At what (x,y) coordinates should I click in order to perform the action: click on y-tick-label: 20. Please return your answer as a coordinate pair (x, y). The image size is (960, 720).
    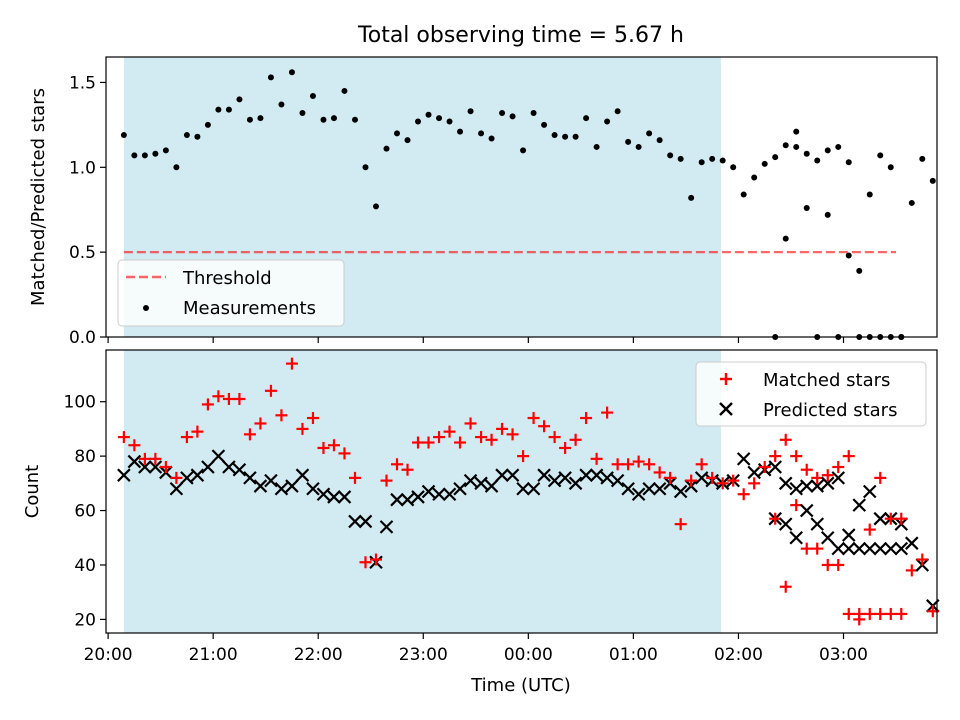
    Looking at the image, I should click on (85, 620).